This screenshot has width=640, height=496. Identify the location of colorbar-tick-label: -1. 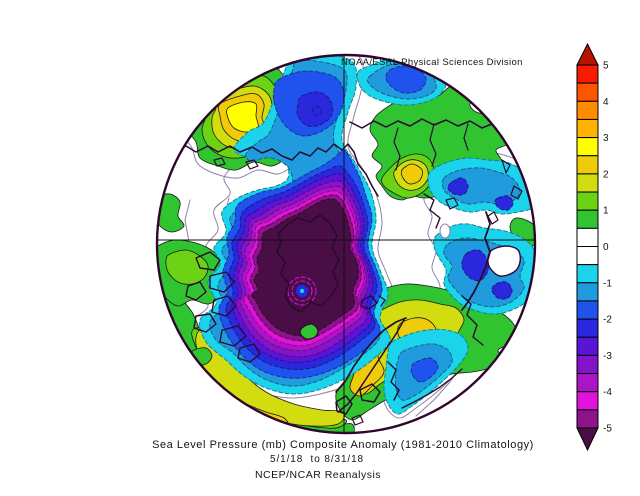
(607, 283).